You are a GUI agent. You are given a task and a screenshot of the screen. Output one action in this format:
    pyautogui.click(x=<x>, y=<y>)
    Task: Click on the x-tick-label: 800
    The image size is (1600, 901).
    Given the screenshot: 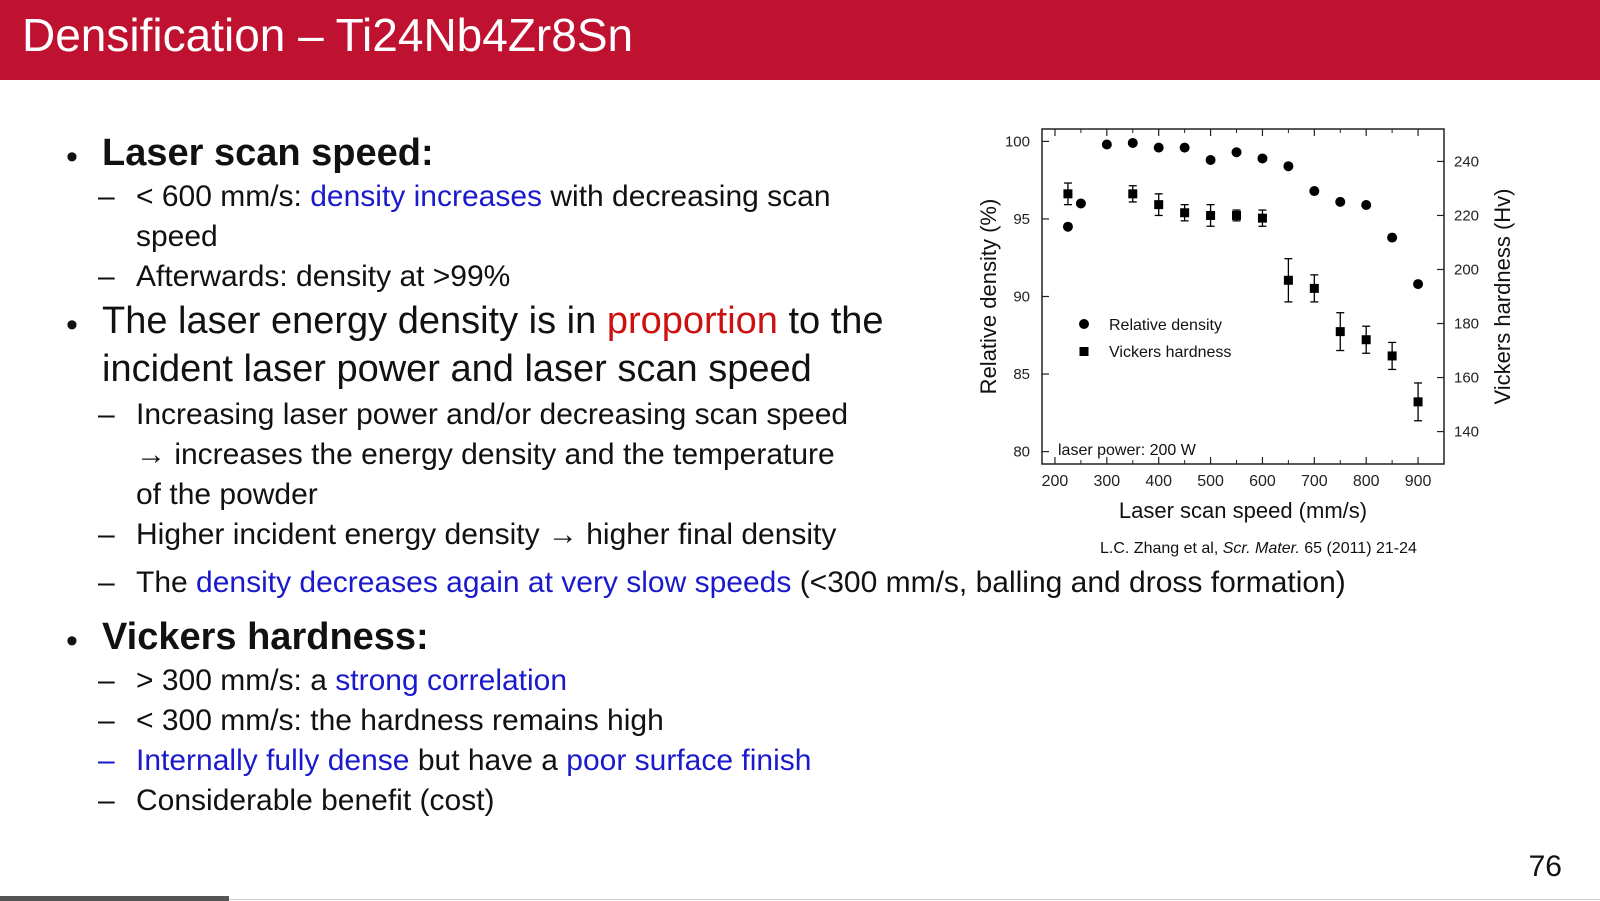 What is the action you would take?
    pyautogui.click(x=1366, y=481)
    